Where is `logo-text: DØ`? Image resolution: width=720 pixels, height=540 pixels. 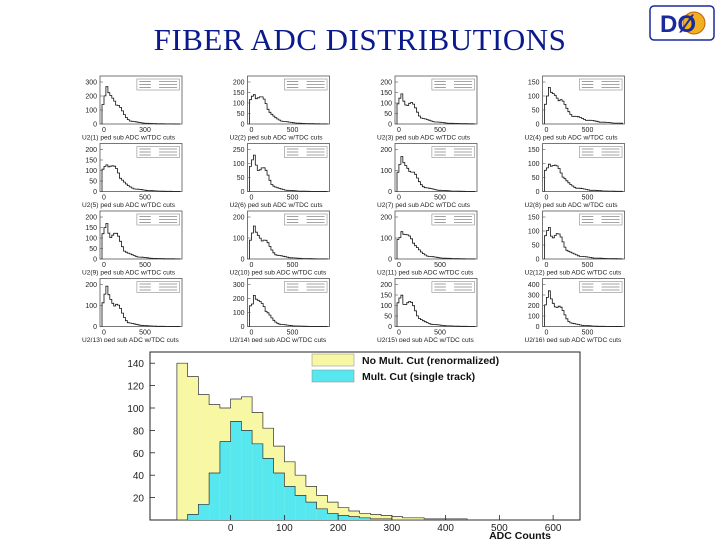
logo-text: DØ is located at coordinates (678, 24).